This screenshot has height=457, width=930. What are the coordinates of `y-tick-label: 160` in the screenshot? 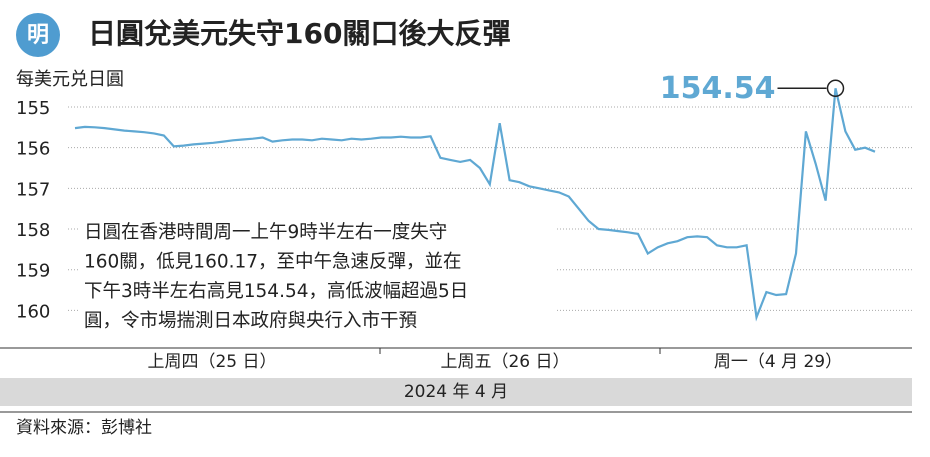 It's located at (33, 311).